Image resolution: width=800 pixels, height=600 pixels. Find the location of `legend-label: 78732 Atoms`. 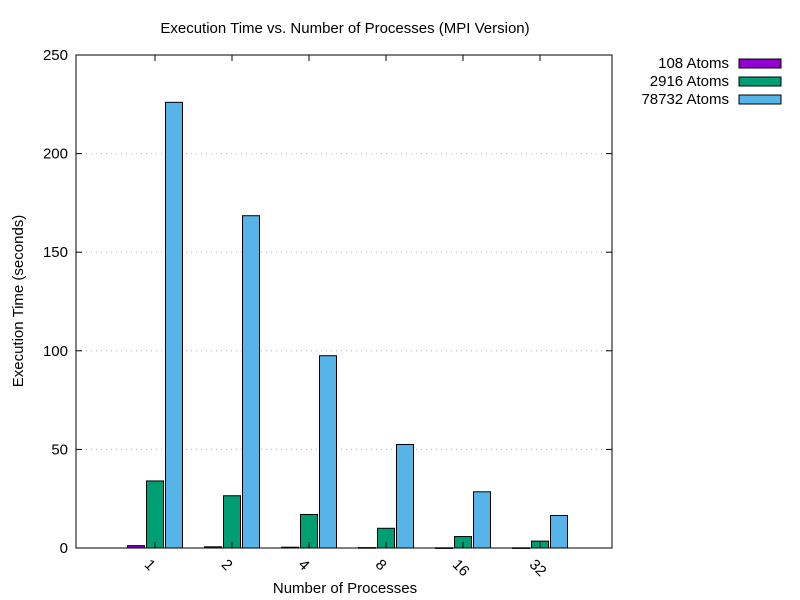

legend-label: 78732 Atoms is located at coordinates (685, 99).